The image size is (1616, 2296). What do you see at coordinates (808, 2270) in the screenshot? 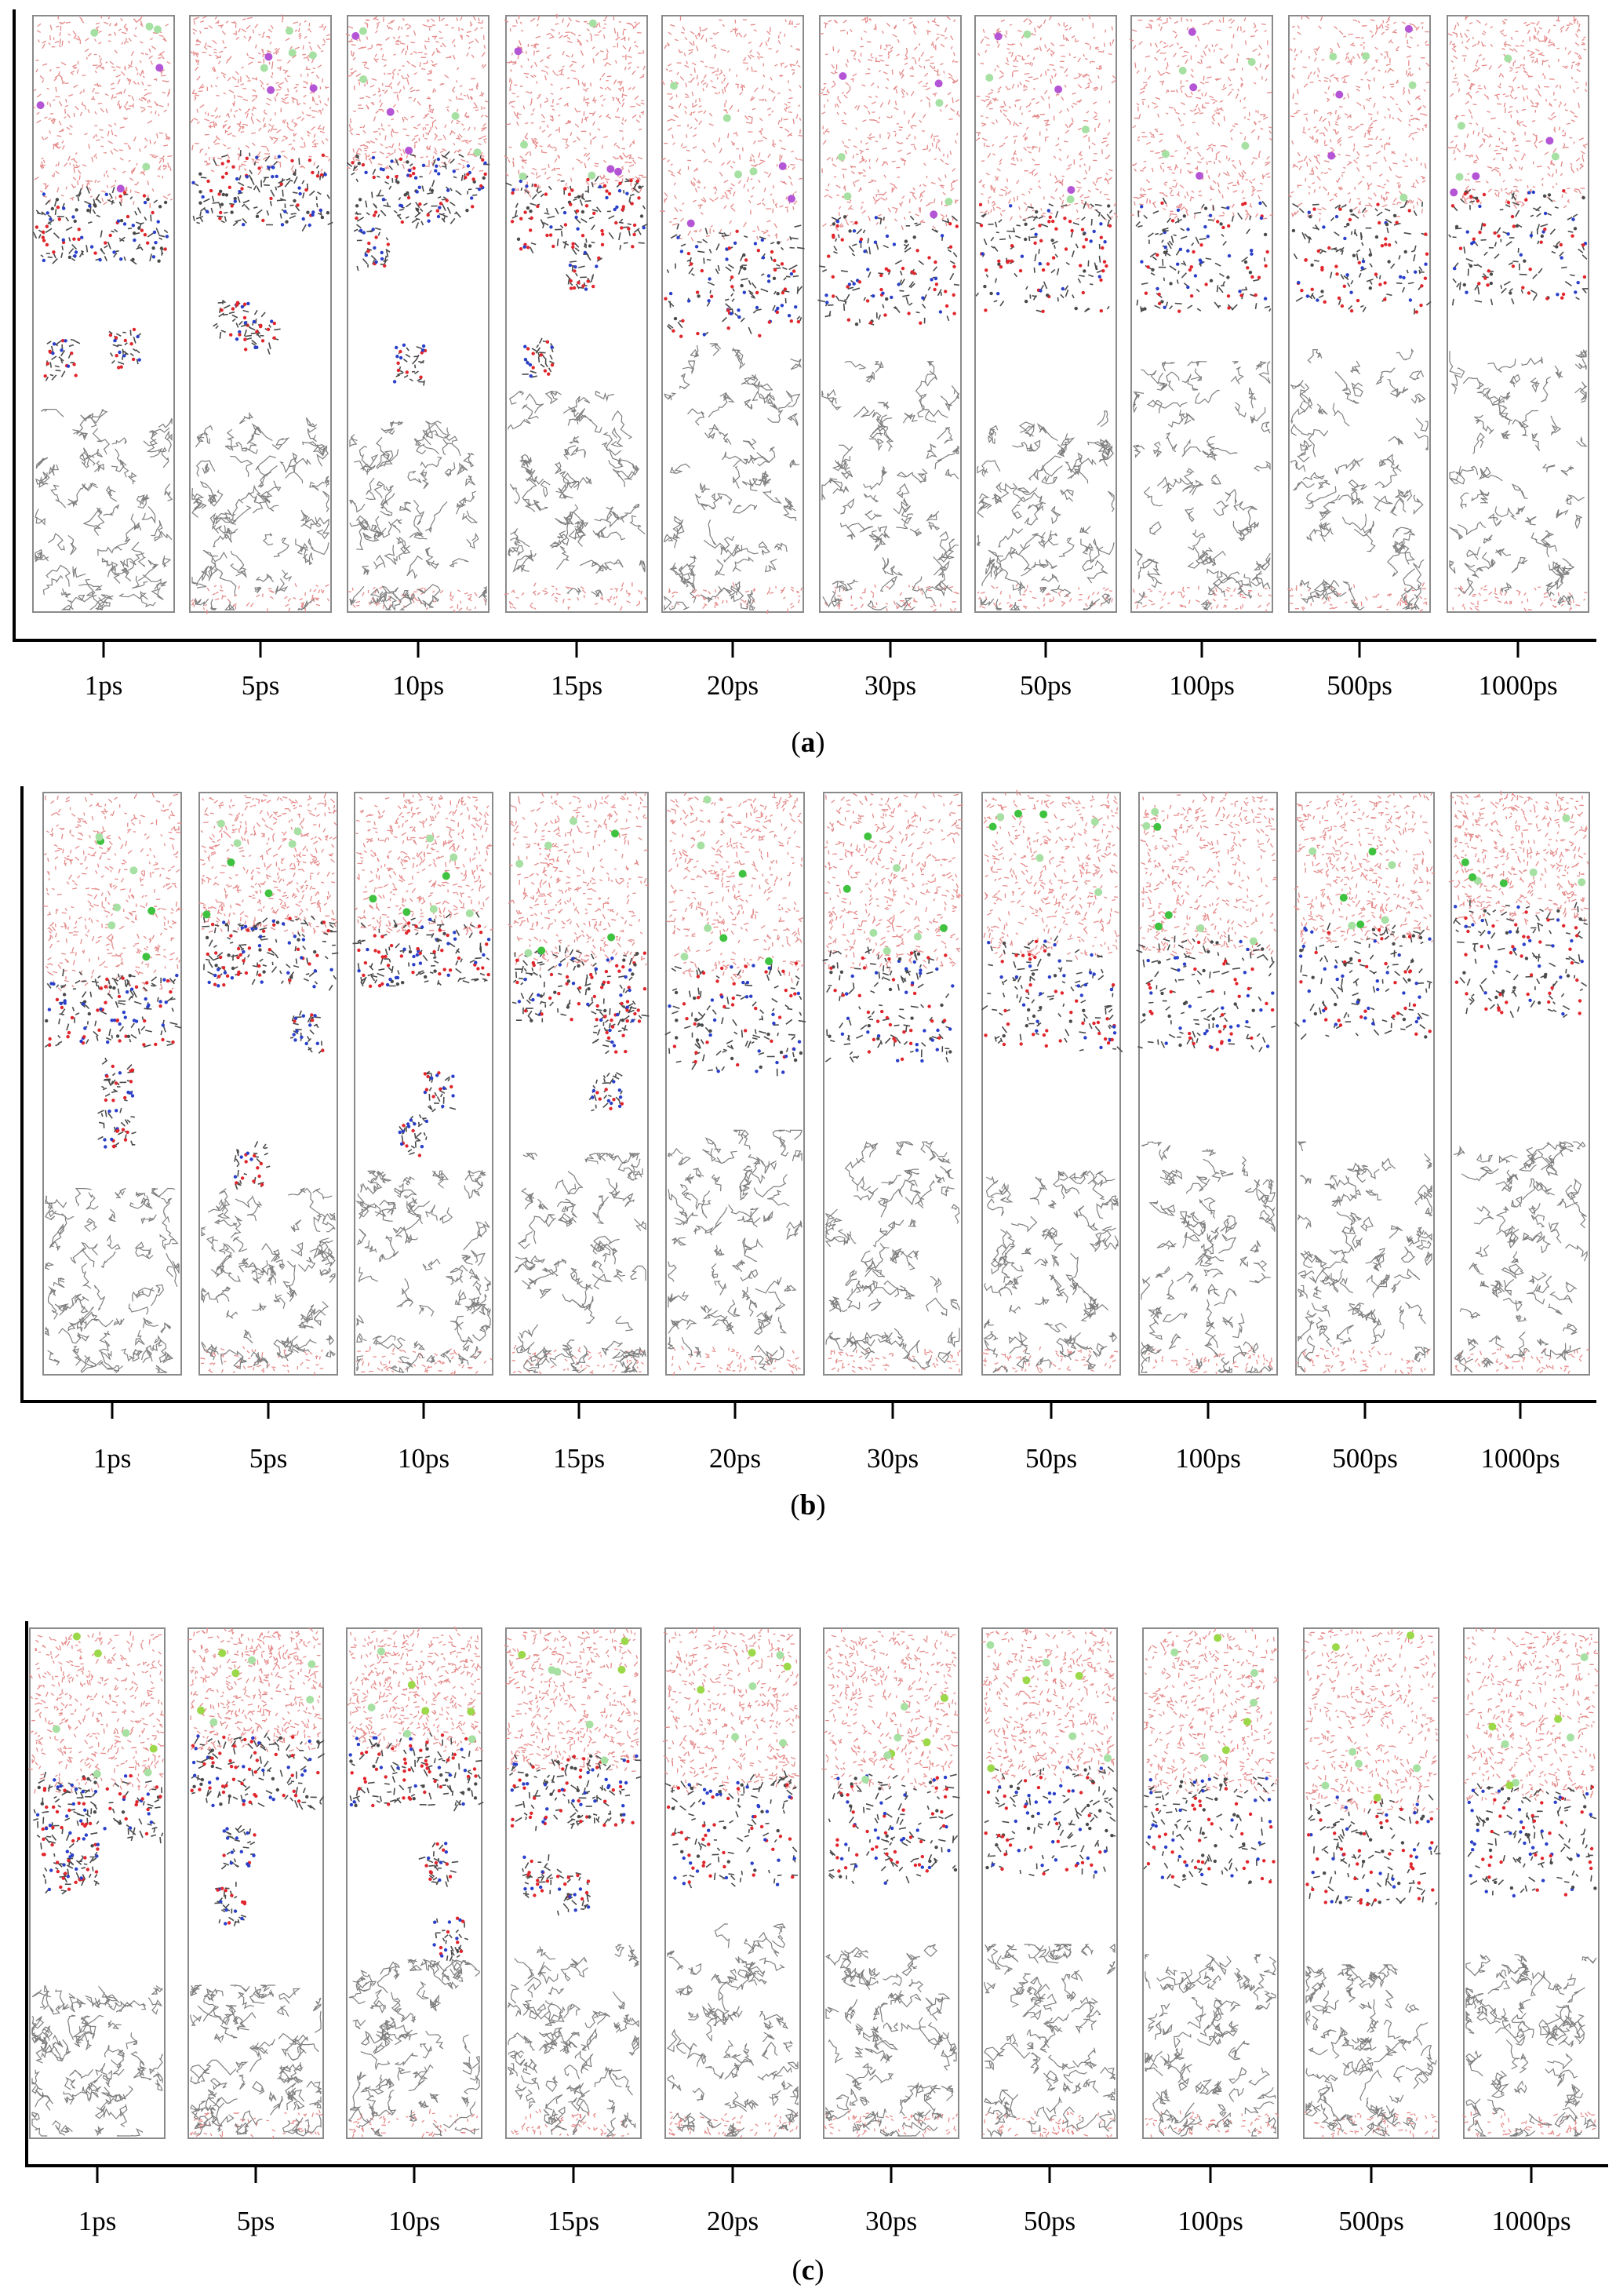
I see `panel-c-caption: (c)` at bounding box center [808, 2270].